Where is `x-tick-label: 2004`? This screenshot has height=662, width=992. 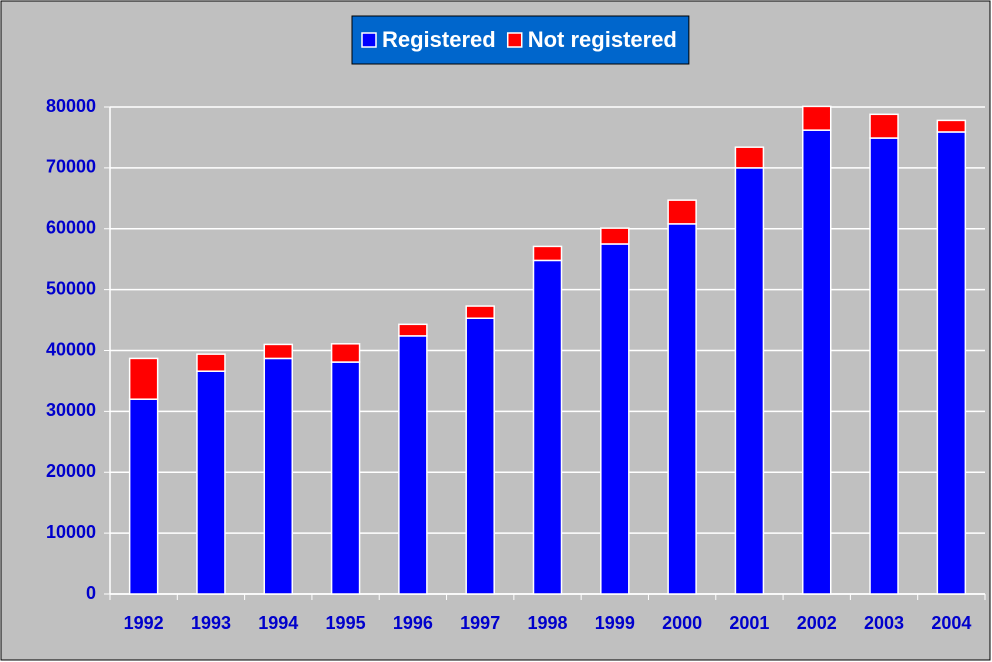
x-tick-label: 2004 is located at coordinates (951, 623).